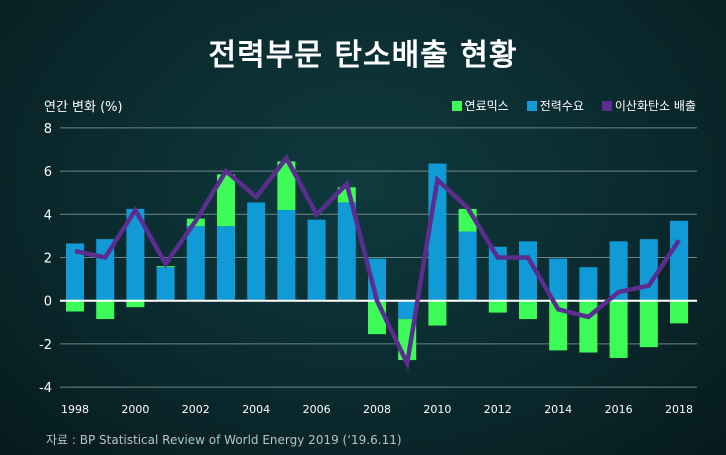  Describe the element at coordinates (363, 55) in the screenshot. I see `chart-title: 전력부문 탄소배출 현황` at that location.